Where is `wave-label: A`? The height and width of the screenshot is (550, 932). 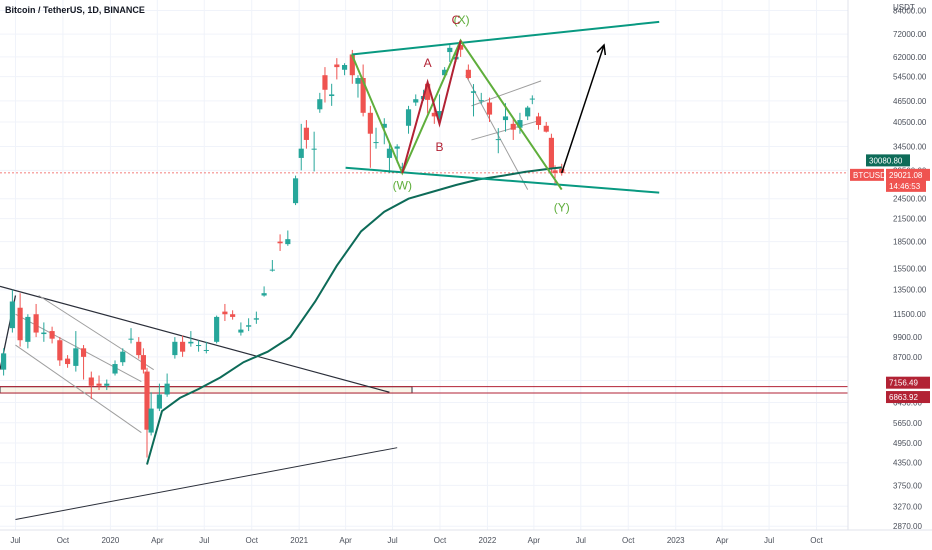 wave-label: A is located at coordinates (428, 63).